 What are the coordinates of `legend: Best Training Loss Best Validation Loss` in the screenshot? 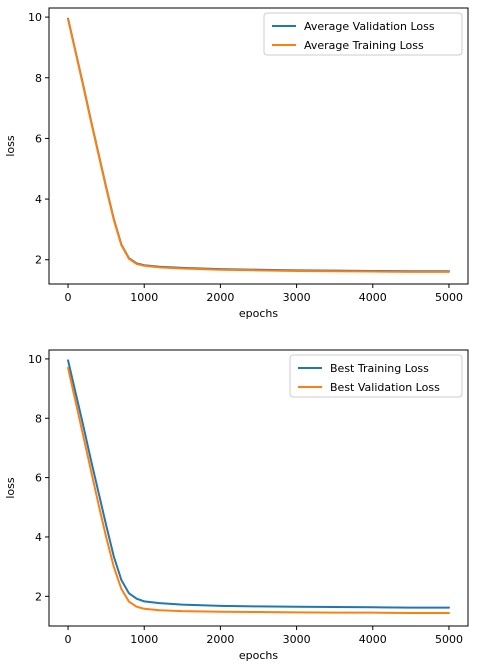 It's located at (376, 376).